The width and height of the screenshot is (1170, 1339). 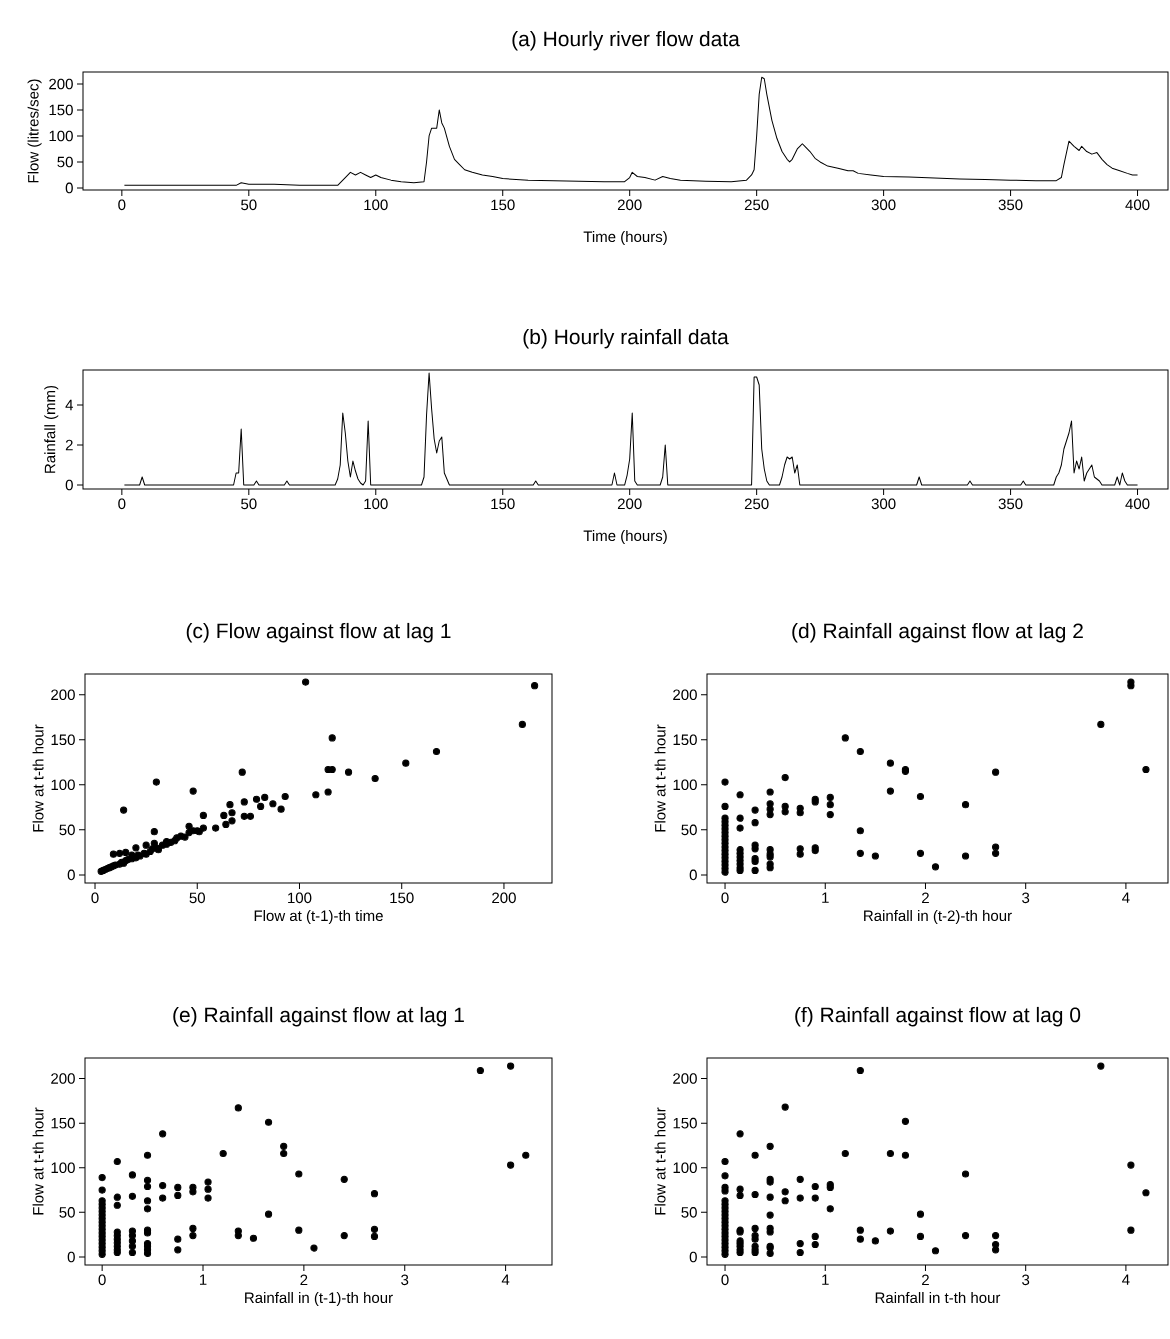 What do you see at coordinates (626, 40) in the screenshot?
I see `chart-title: (a) Hourly river flow data` at bounding box center [626, 40].